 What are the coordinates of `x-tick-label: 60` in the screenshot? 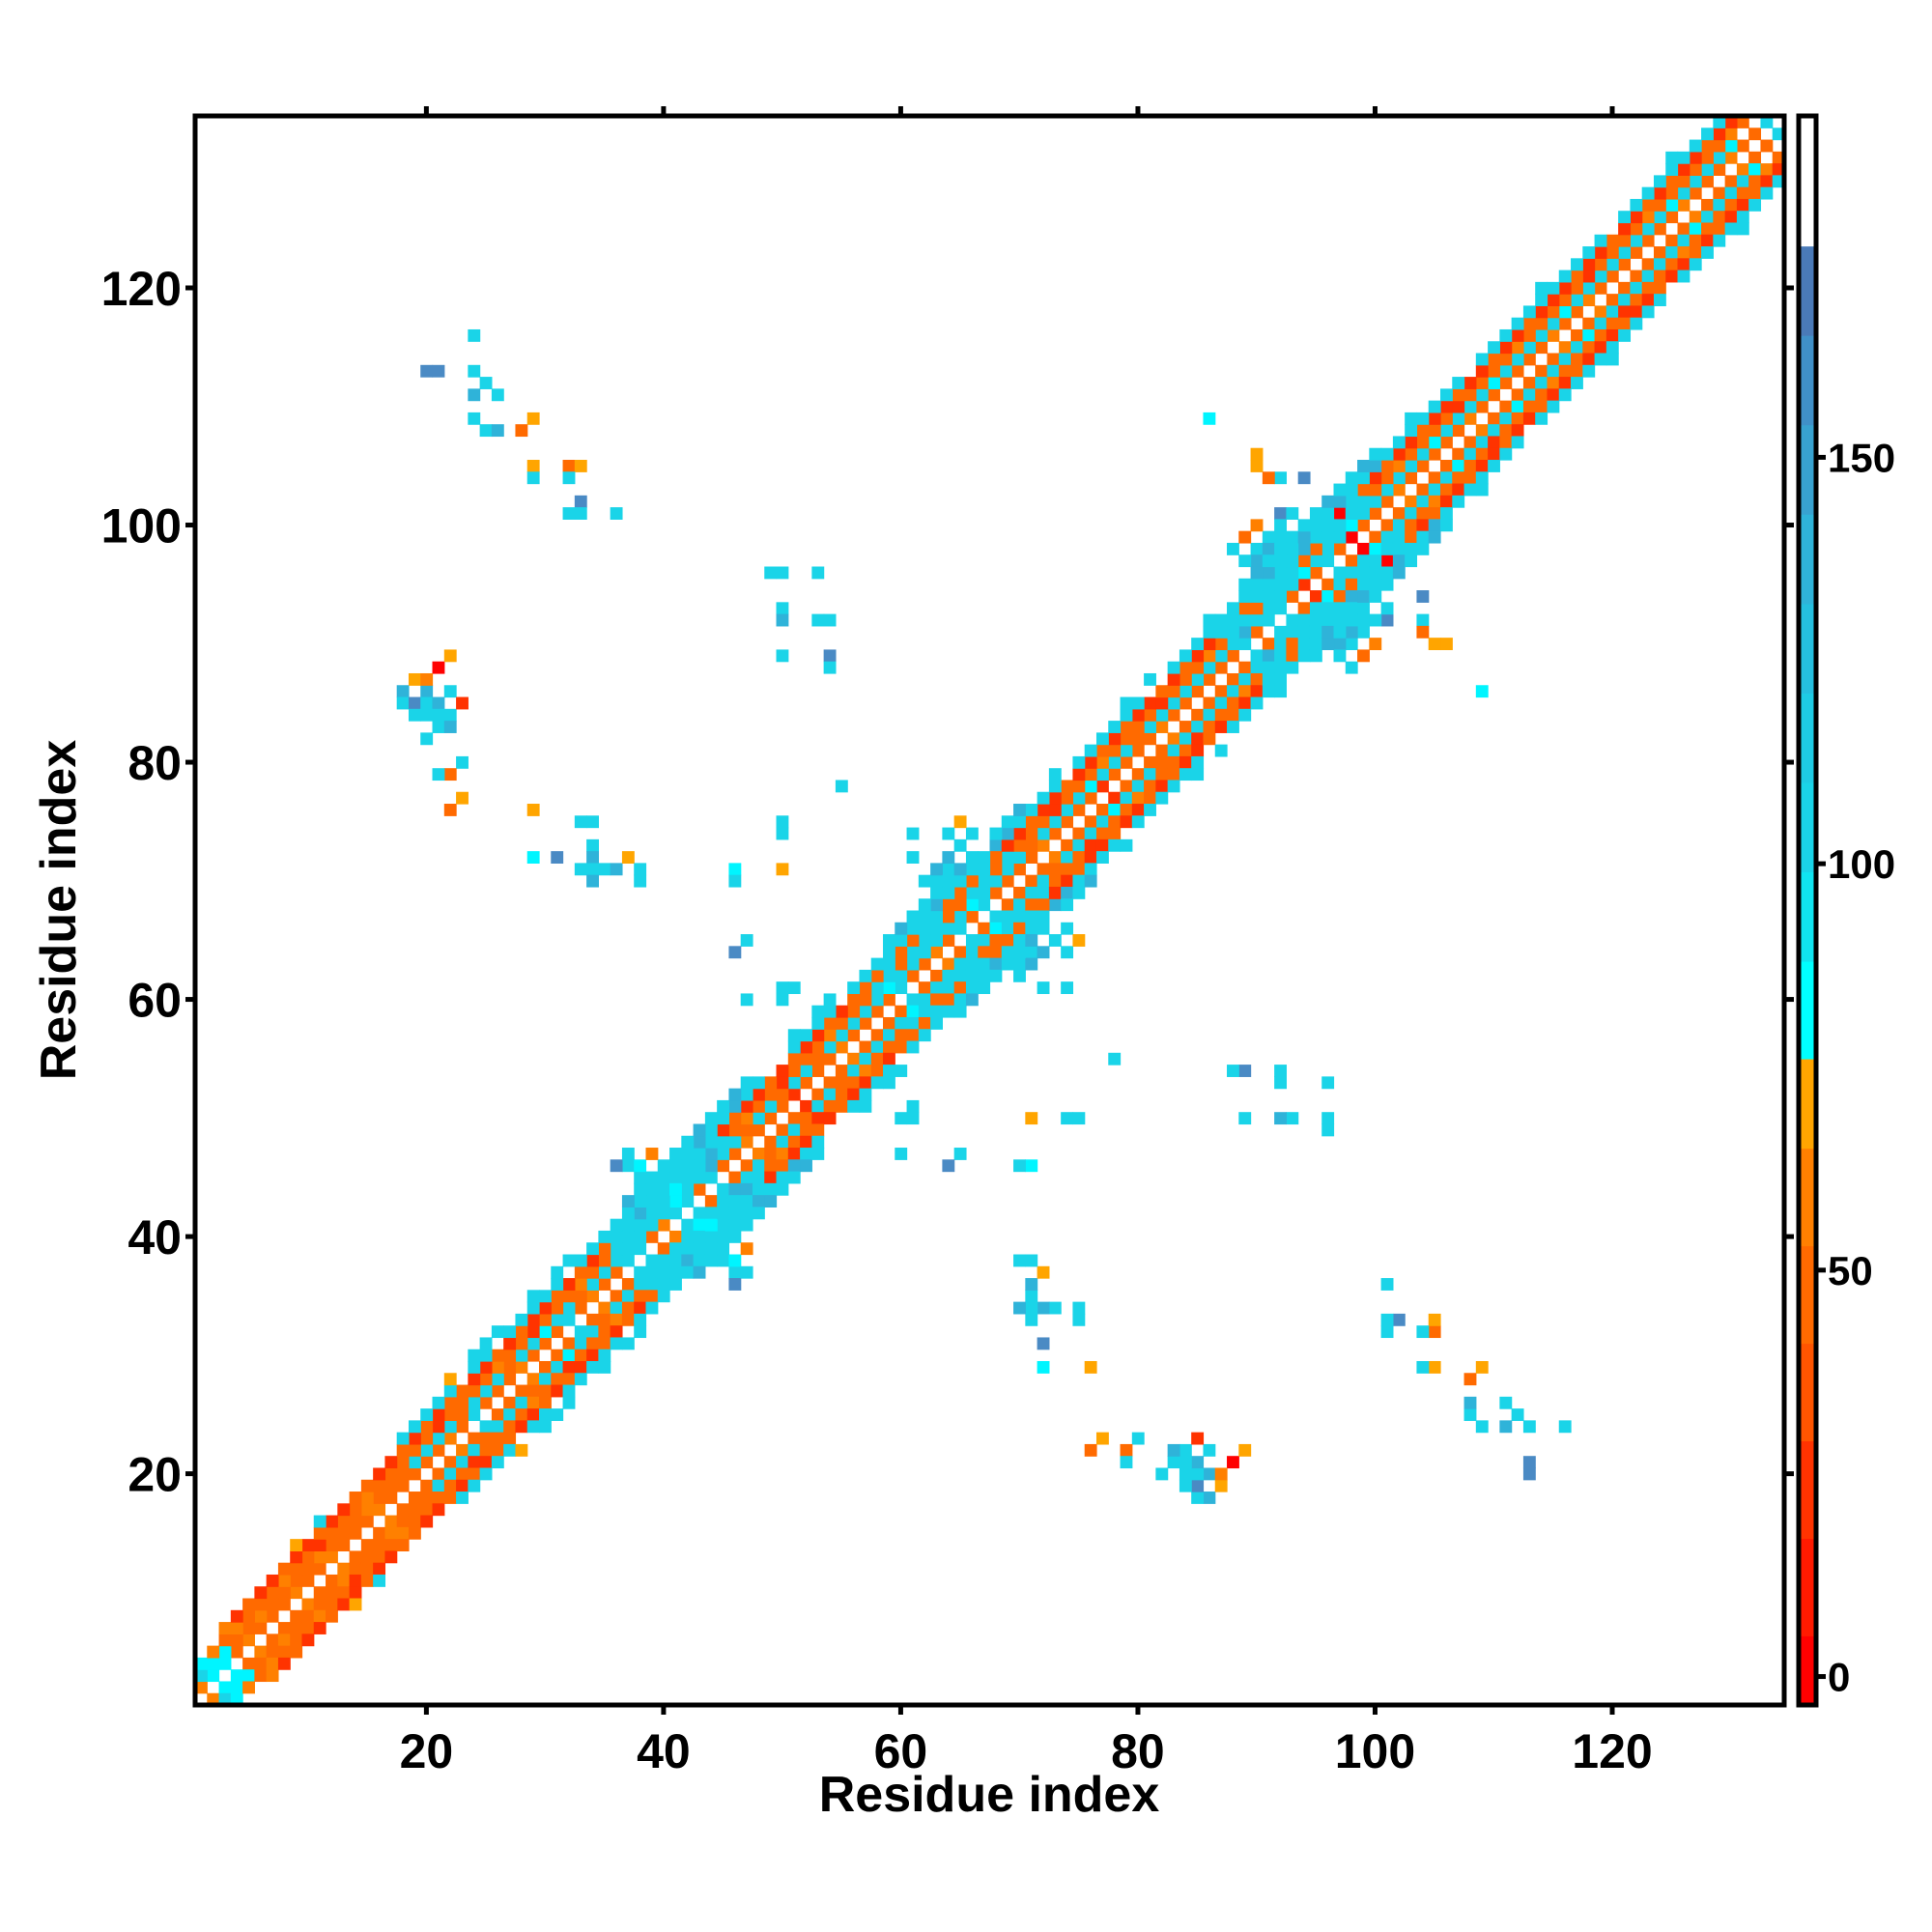 It's located at (901, 1751).